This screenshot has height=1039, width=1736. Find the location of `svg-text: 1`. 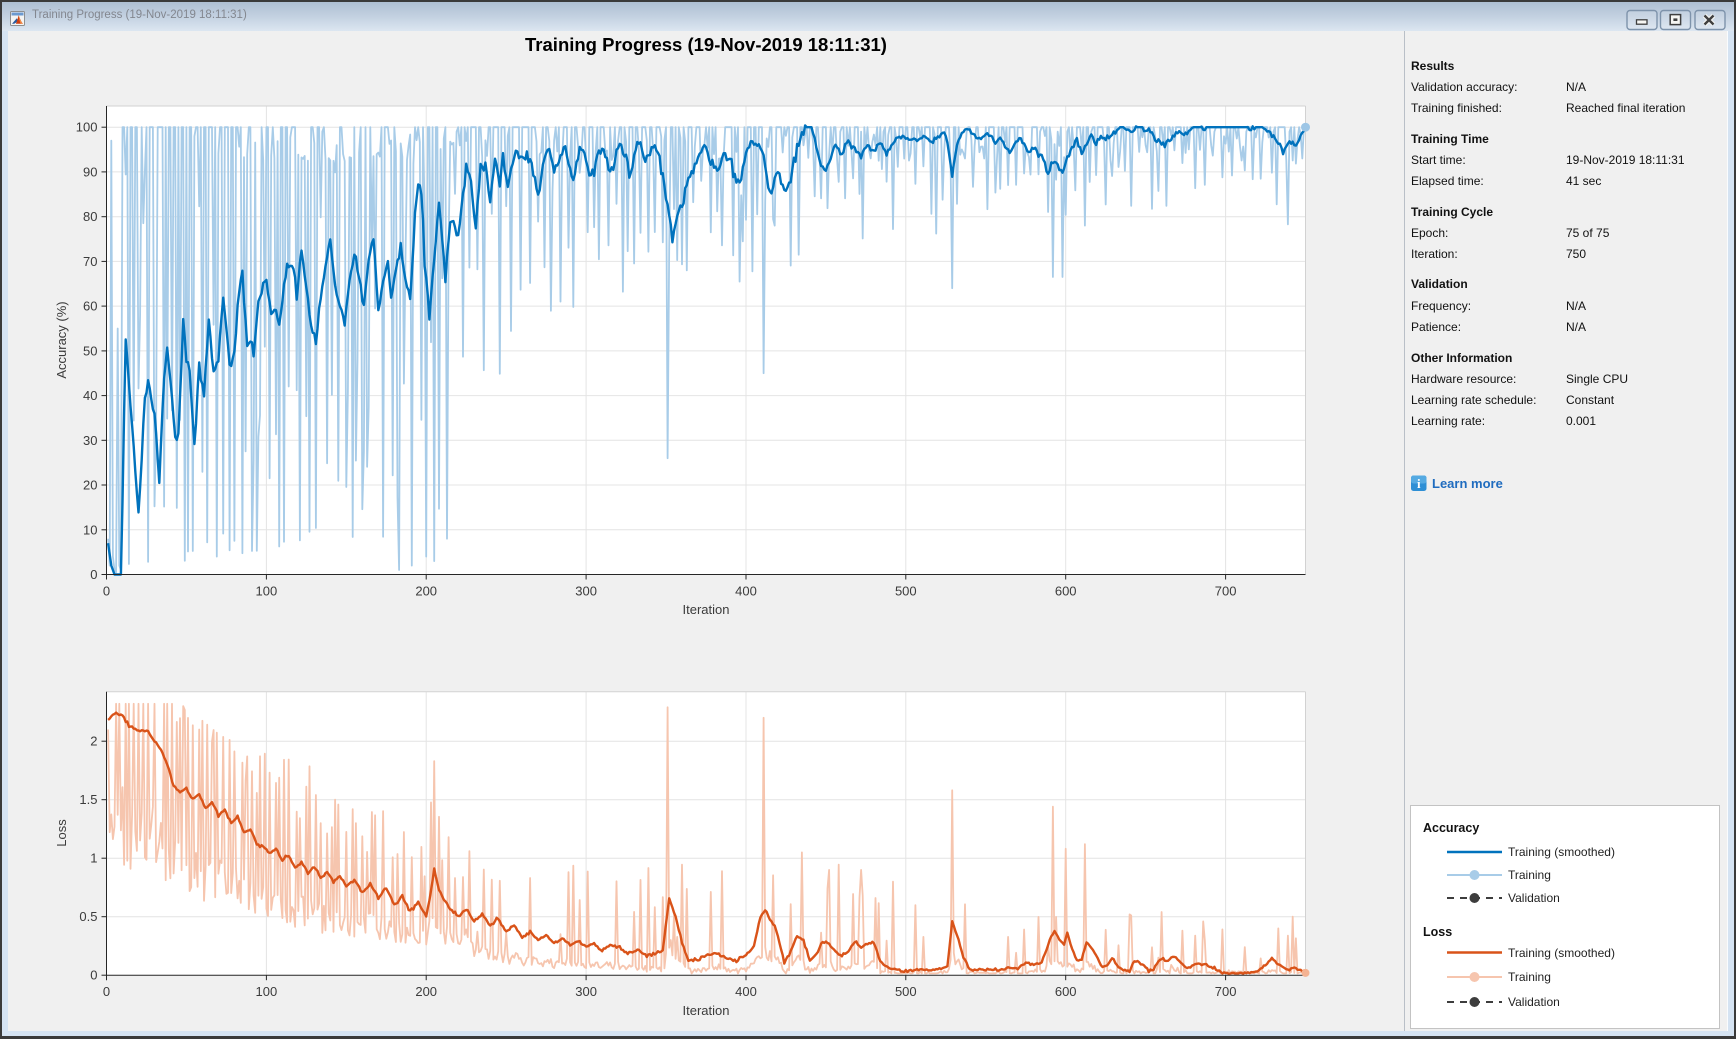

svg-text: 1 is located at coordinates (93, 858).